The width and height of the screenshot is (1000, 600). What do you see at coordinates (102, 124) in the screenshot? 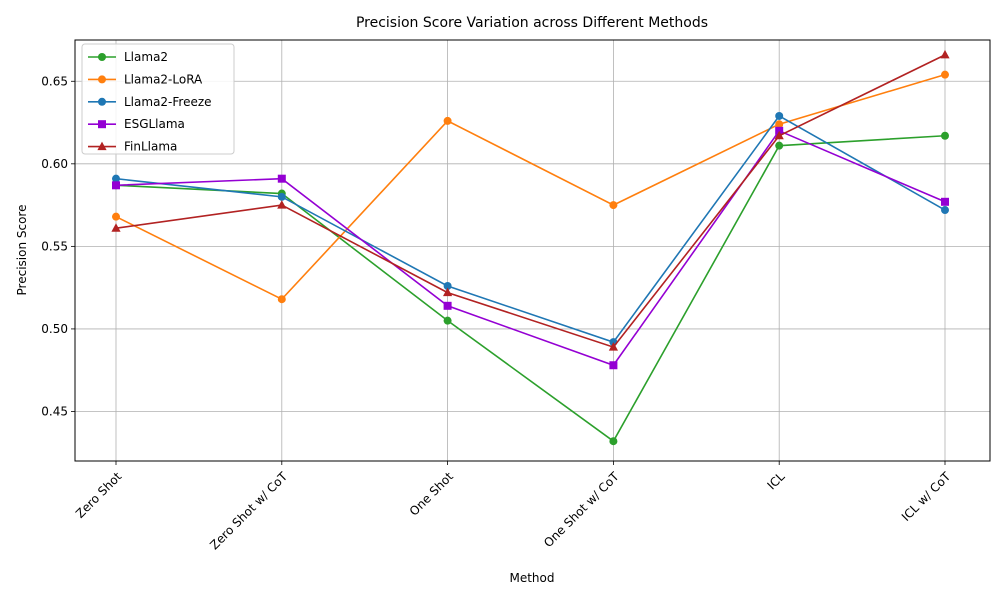
I see `legend-marker-esgllama` at bounding box center [102, 124].